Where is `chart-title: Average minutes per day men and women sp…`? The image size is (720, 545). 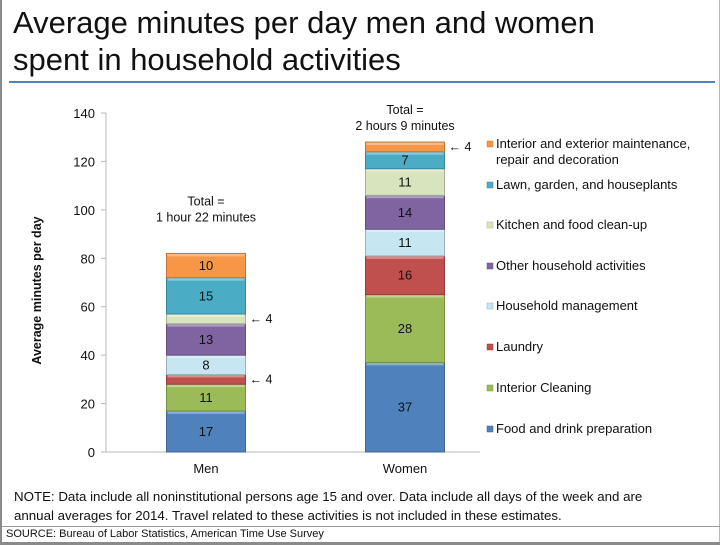 chart-title: Average minutes per day men and women sp… is located at coordinates (363, 41).